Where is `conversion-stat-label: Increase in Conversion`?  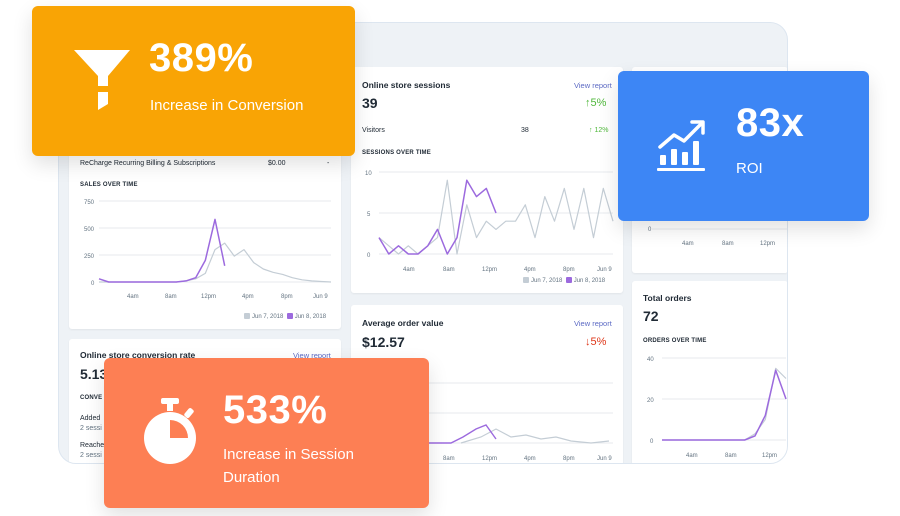 conversion-stat-label: Increase in Conversion is located at coordinates (227, 105).